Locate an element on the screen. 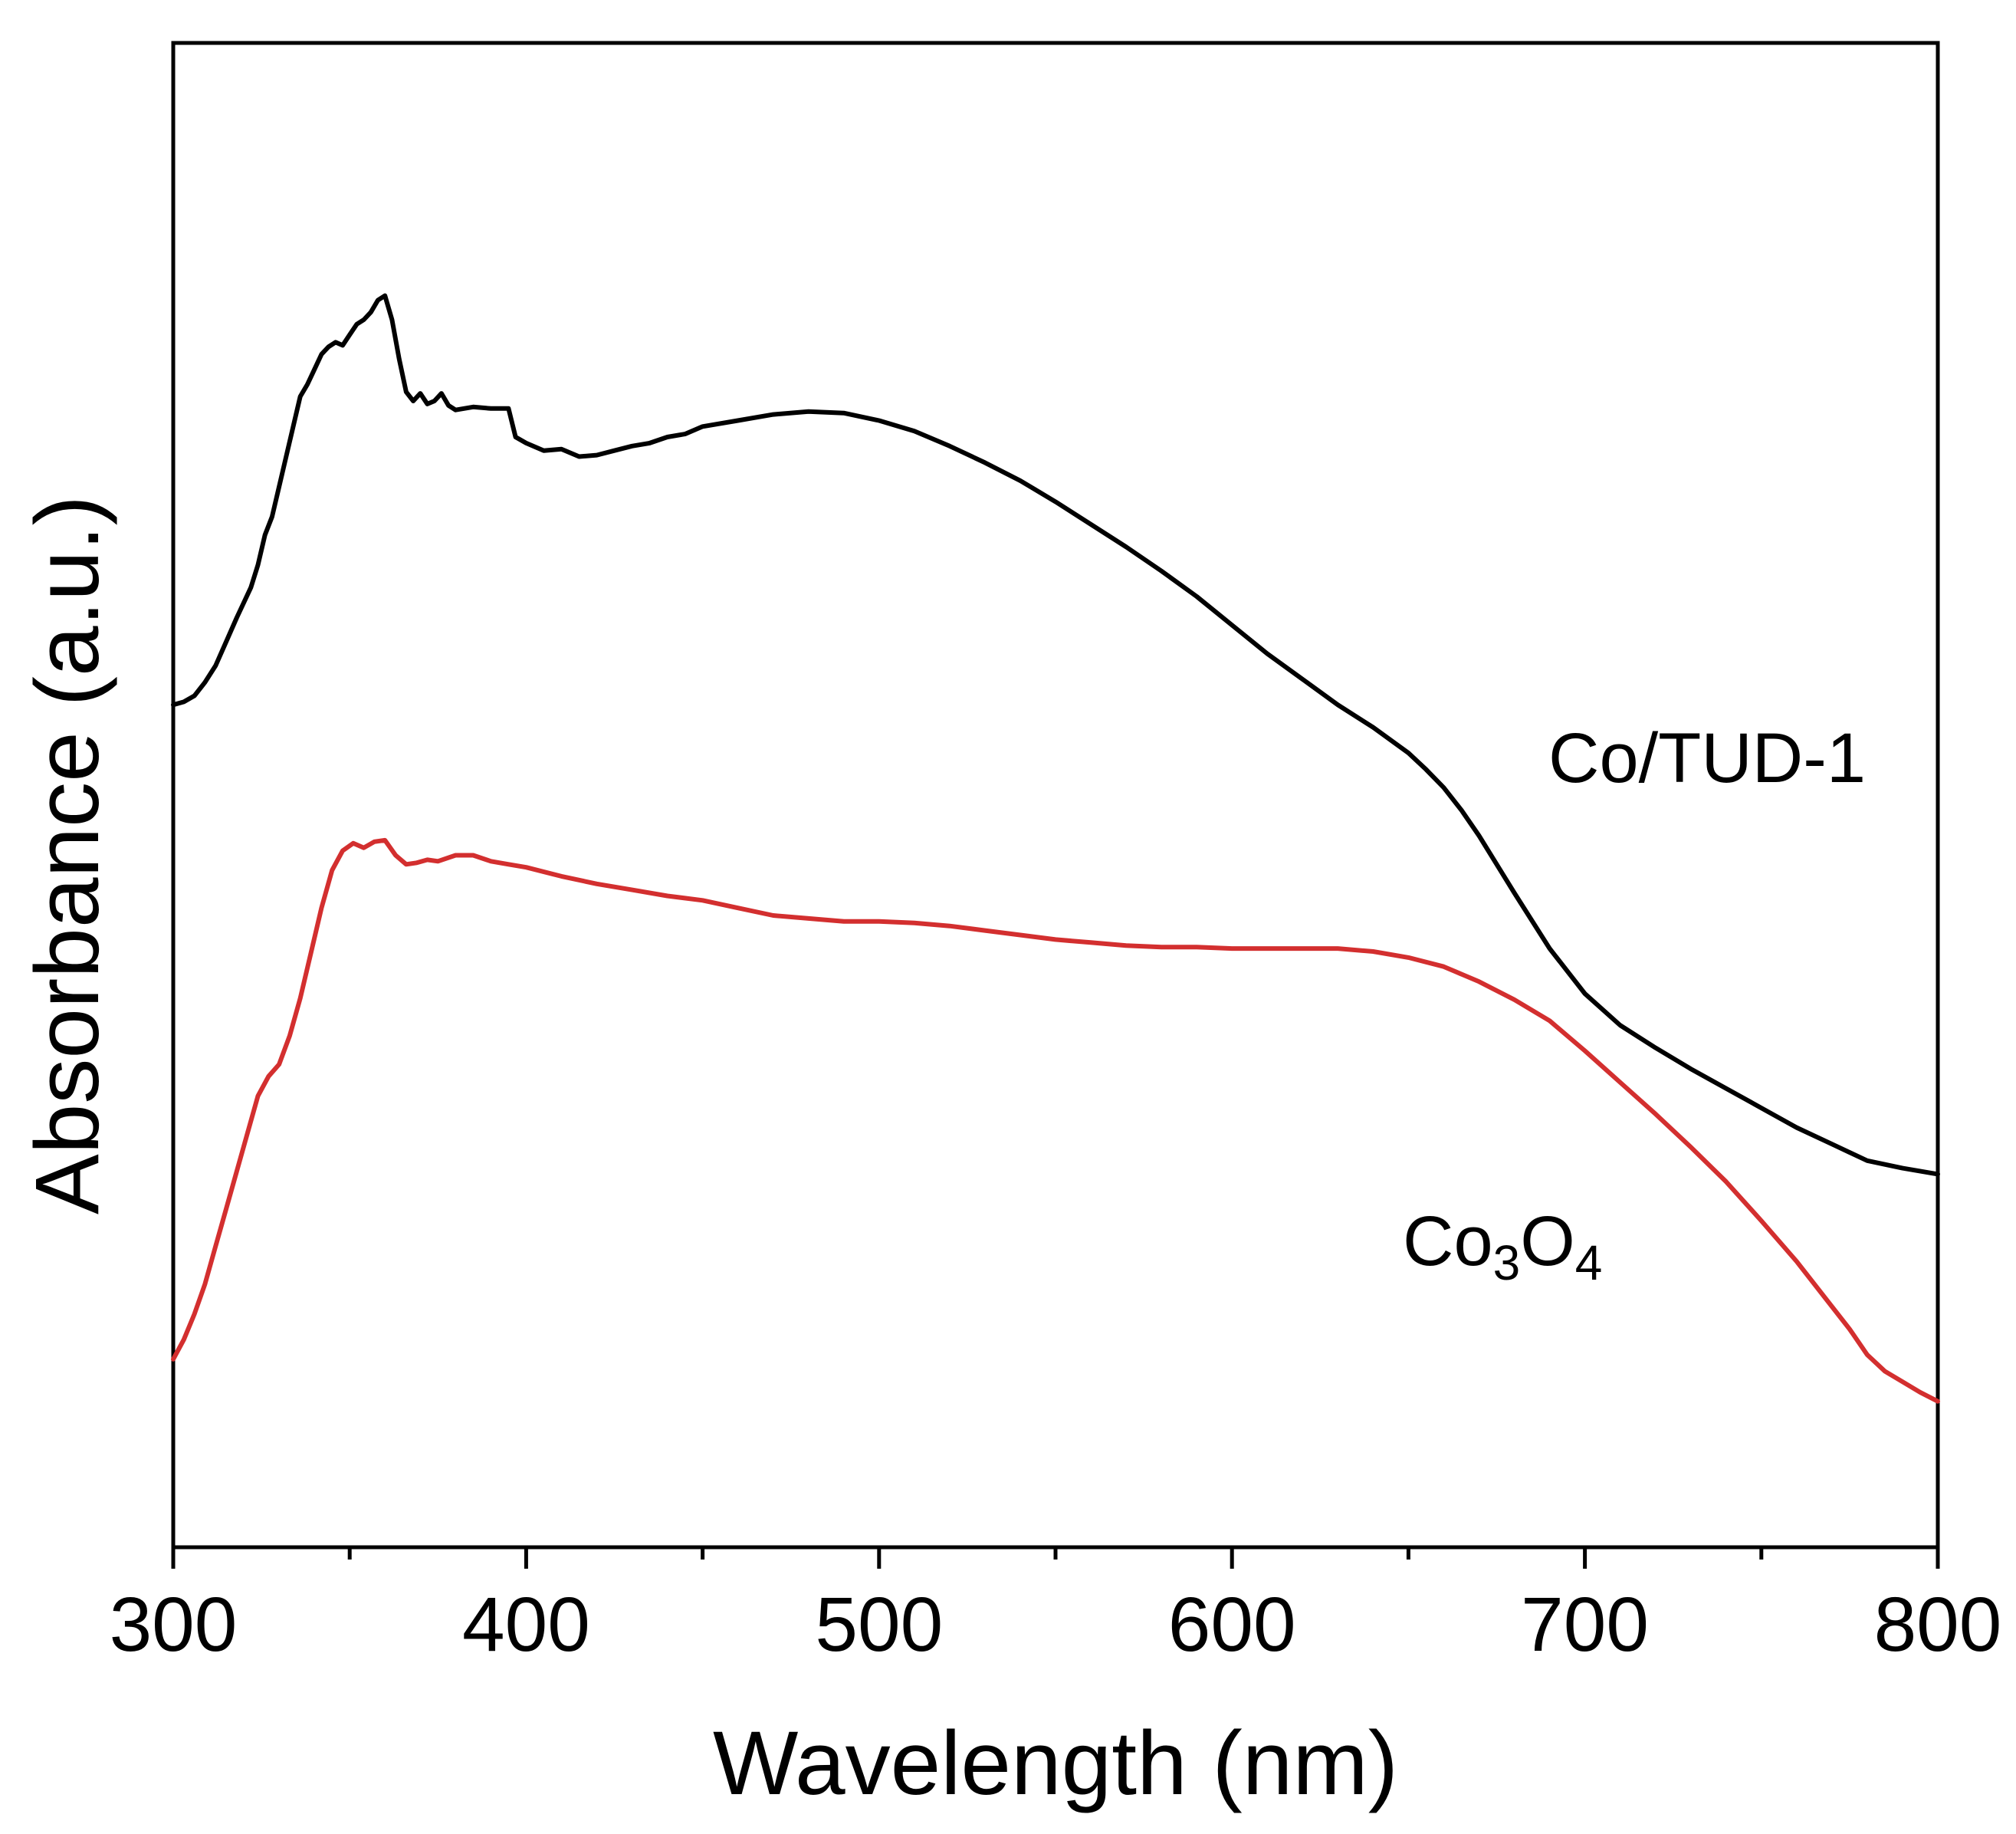 The height and width of the screenshot is (1834, 2016). x-axis-ticks is located at coordinates (1055, 1558).